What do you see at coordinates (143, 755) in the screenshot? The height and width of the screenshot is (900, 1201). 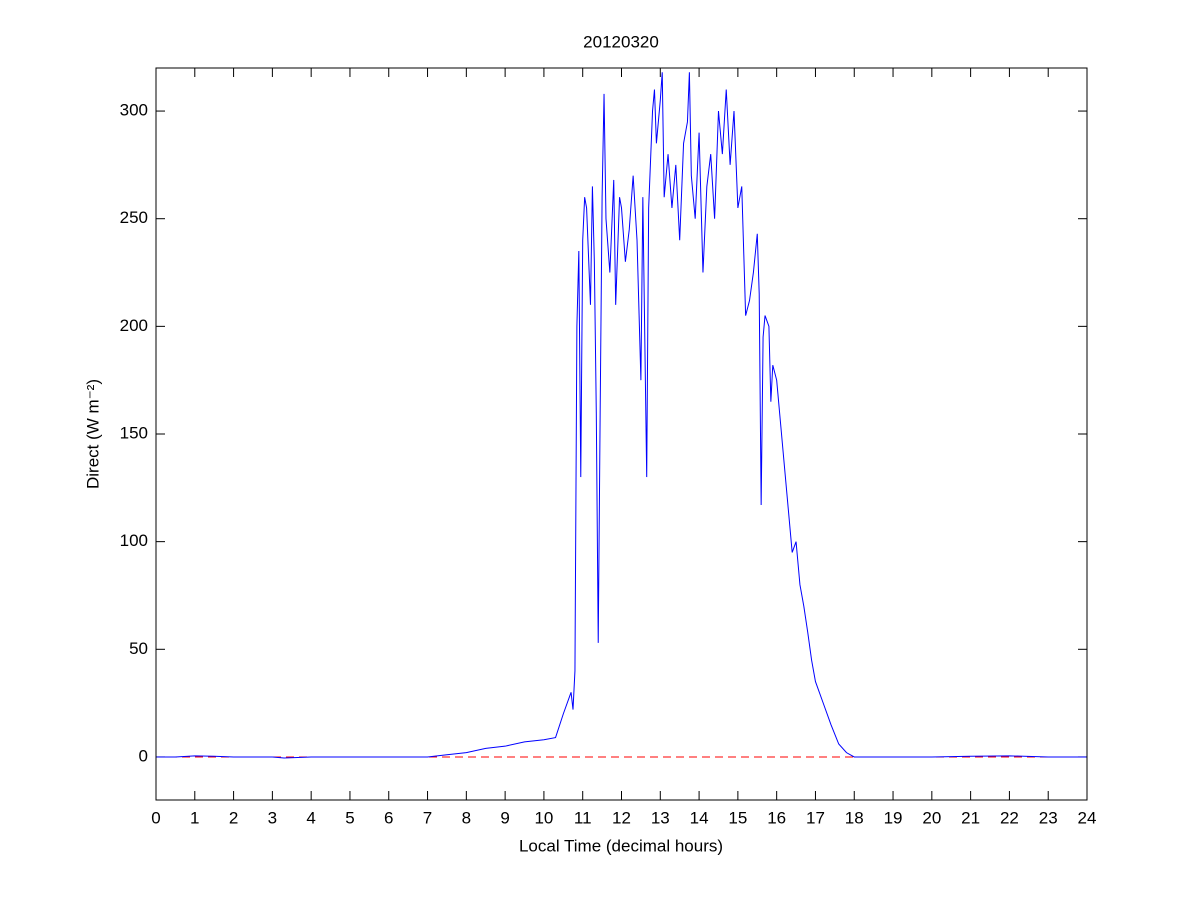 I see `y-tick-label: 0` at bounding box center [143, 755].